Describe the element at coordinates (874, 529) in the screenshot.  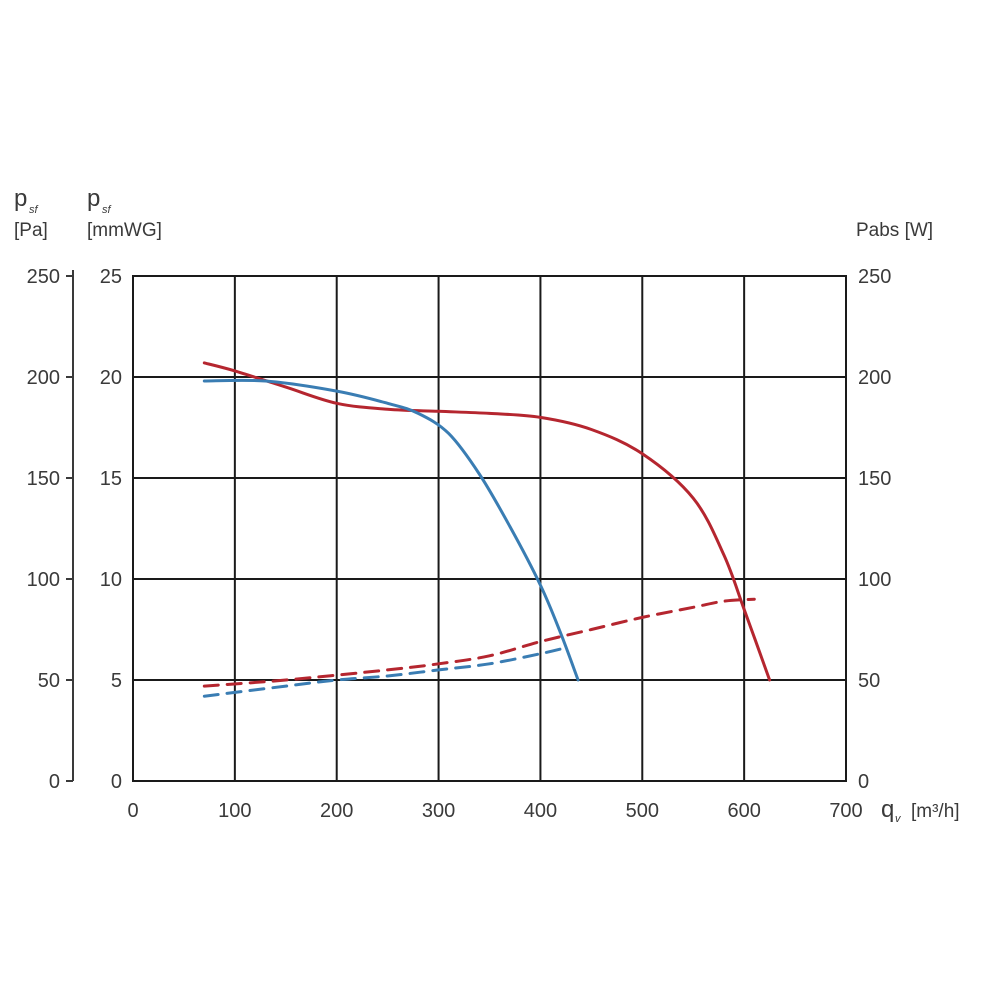
I see `y-right-ticks: 0 50 100 150 200 250` at that location.